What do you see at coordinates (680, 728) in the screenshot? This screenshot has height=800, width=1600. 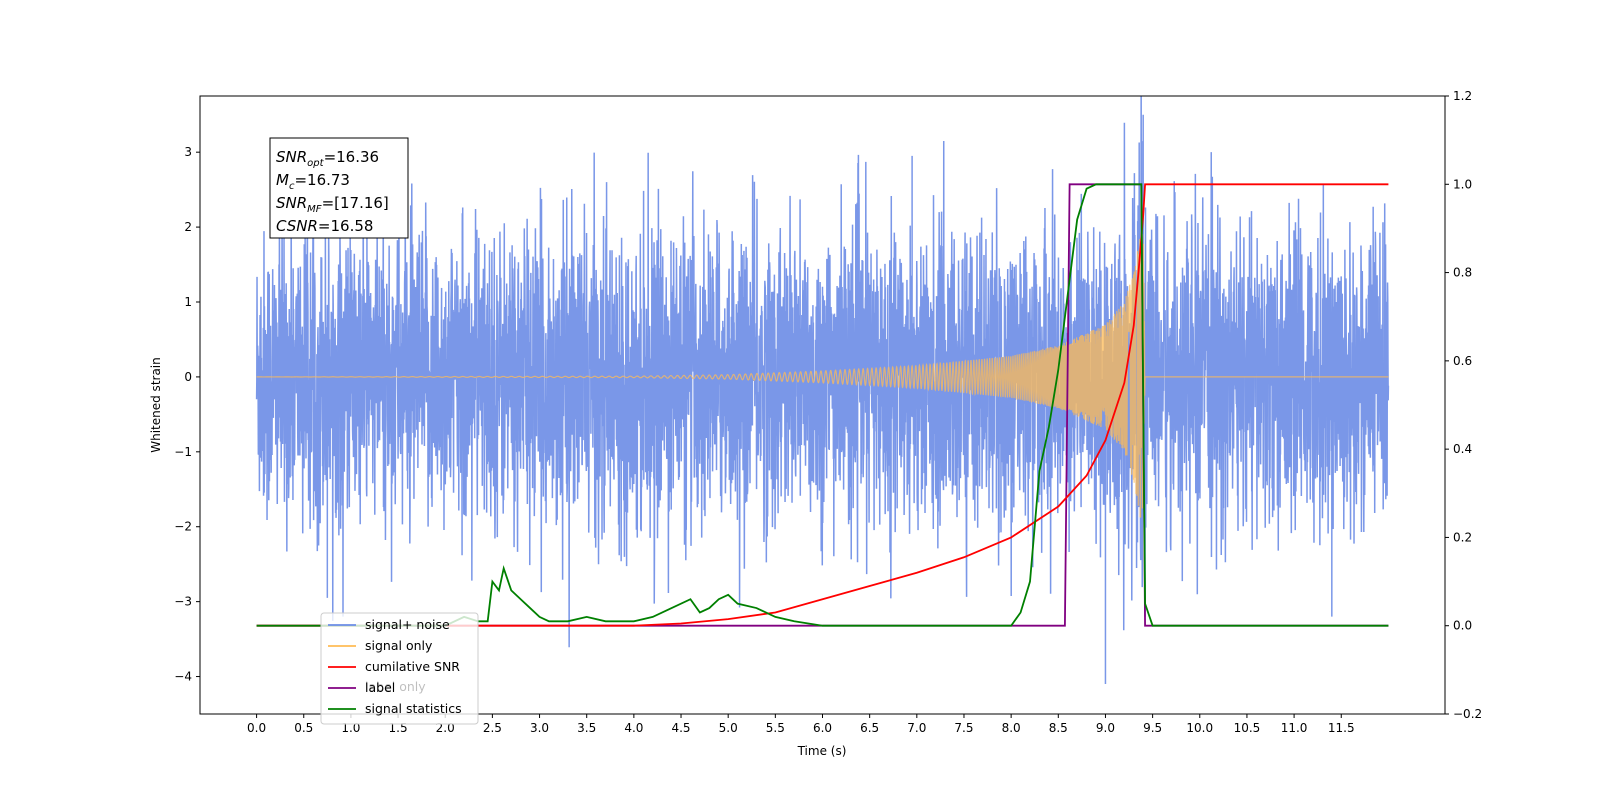 I see `x-tick-label: 4.5` at bounding box center [680, 728].